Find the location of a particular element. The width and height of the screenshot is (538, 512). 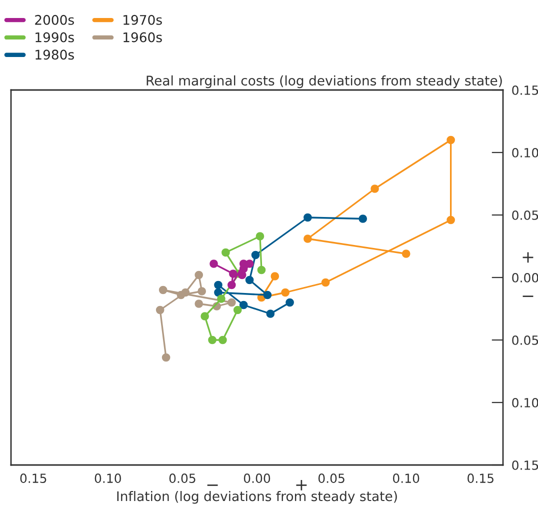

y-tick-label: 0.00 is located at coordinates (525, 277).